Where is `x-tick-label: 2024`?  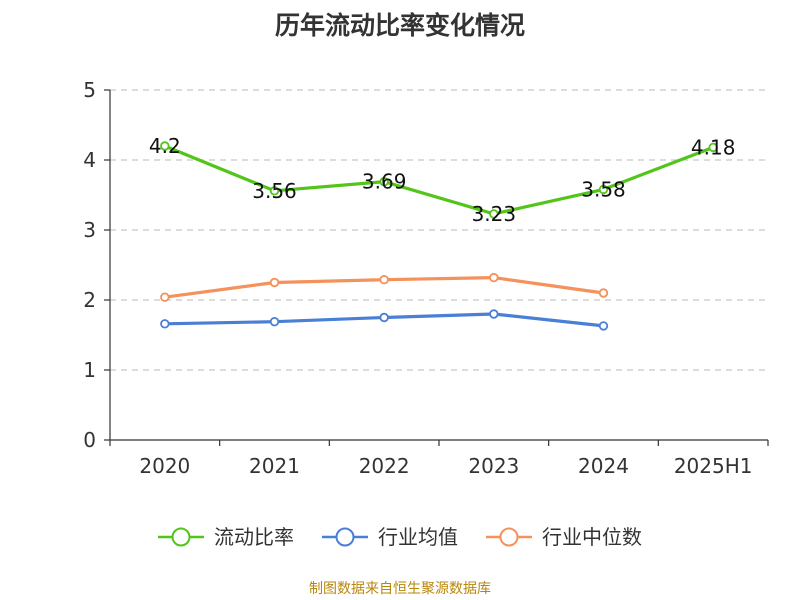 x-tick-label: 2024 is located at coordinates (603, 466).